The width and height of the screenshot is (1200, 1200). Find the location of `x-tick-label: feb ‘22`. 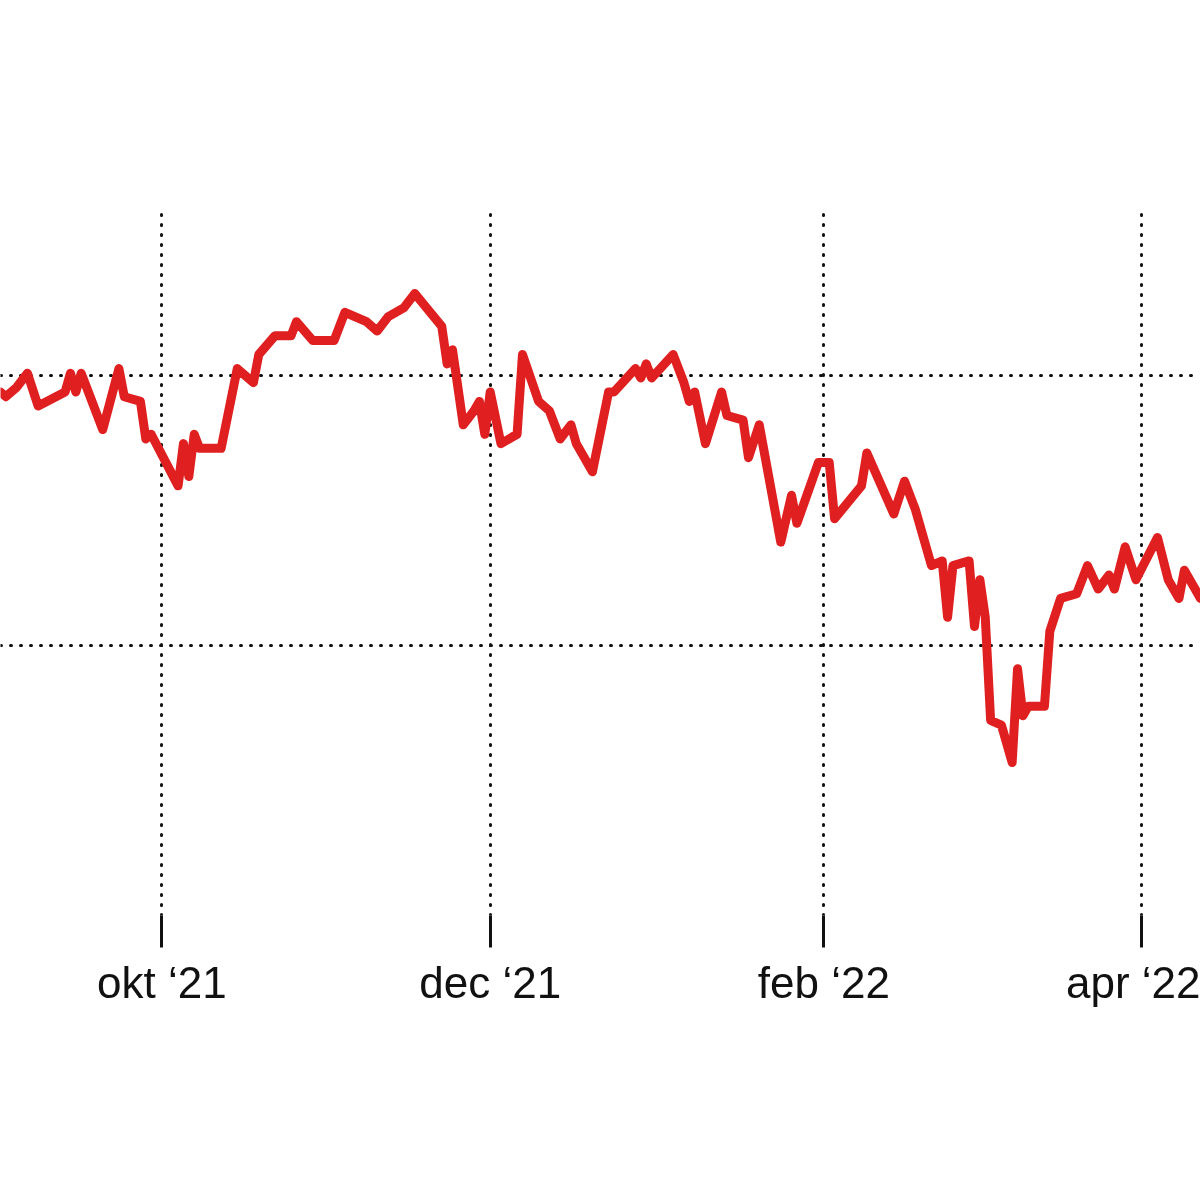

x-tick-label: feb ‘22 is located at coordinates (823, 982).